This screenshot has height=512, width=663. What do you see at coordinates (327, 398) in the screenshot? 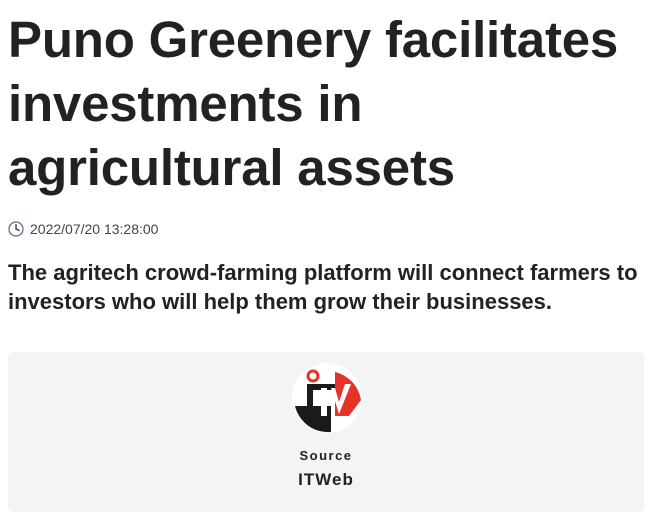
I see `itweb-logo` at bounding box center [327, 398].